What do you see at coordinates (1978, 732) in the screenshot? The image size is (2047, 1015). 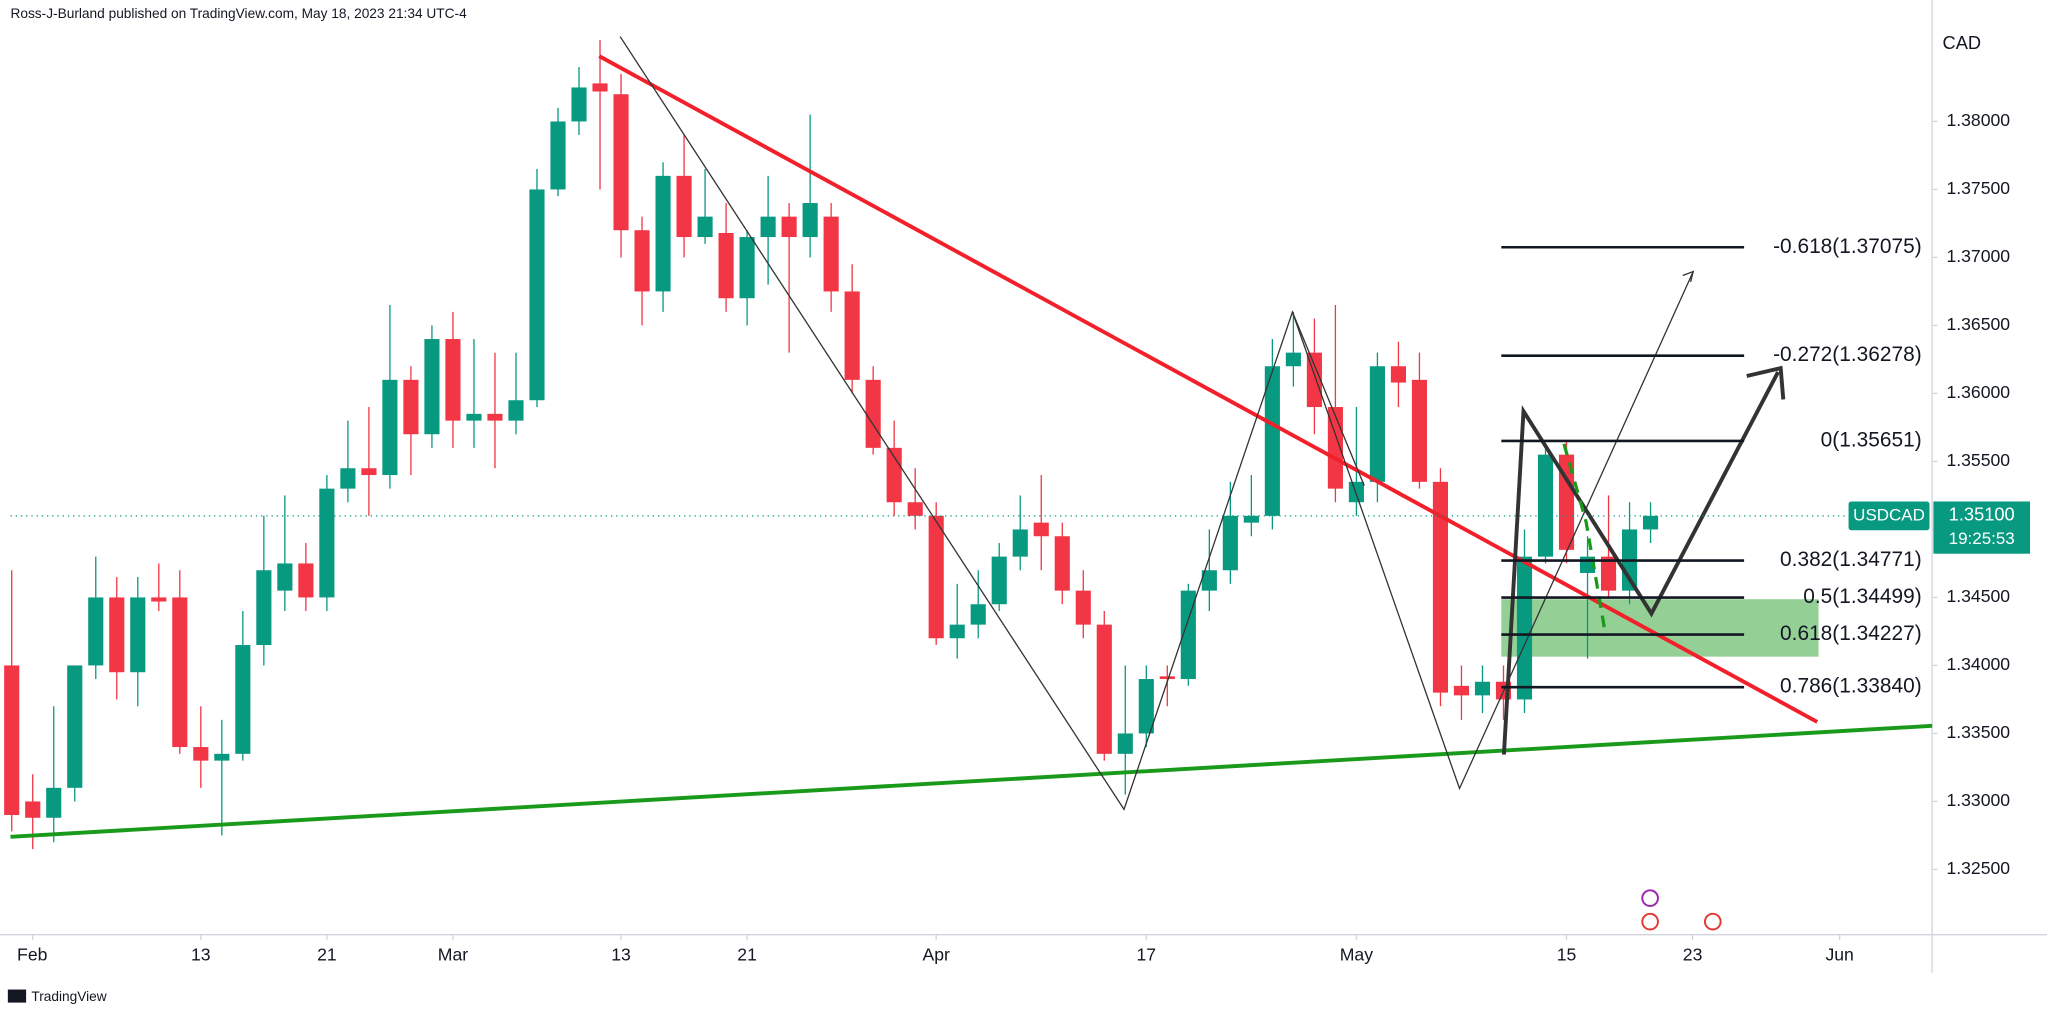 I see `y-tick-label: 1.33500` at bounding box center [1978, 732].